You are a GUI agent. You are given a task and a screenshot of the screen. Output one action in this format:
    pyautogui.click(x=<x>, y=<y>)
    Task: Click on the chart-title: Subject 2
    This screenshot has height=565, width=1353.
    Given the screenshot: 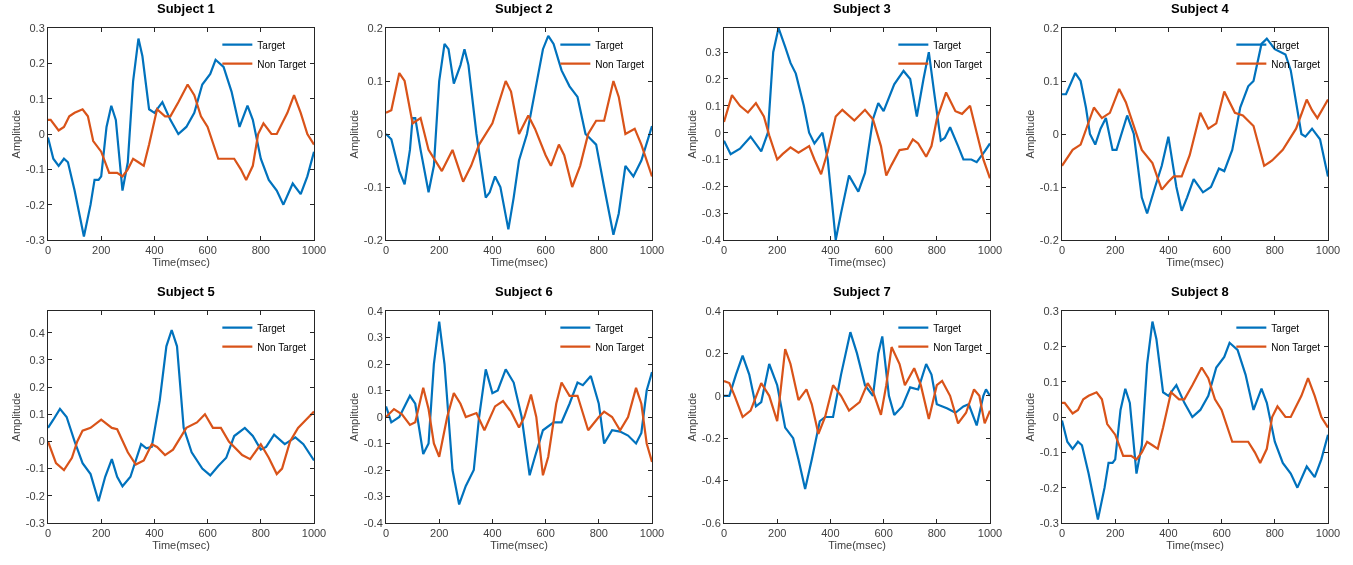 What is the action you would take?
    pyautogui.click(x=524, y=9)
    